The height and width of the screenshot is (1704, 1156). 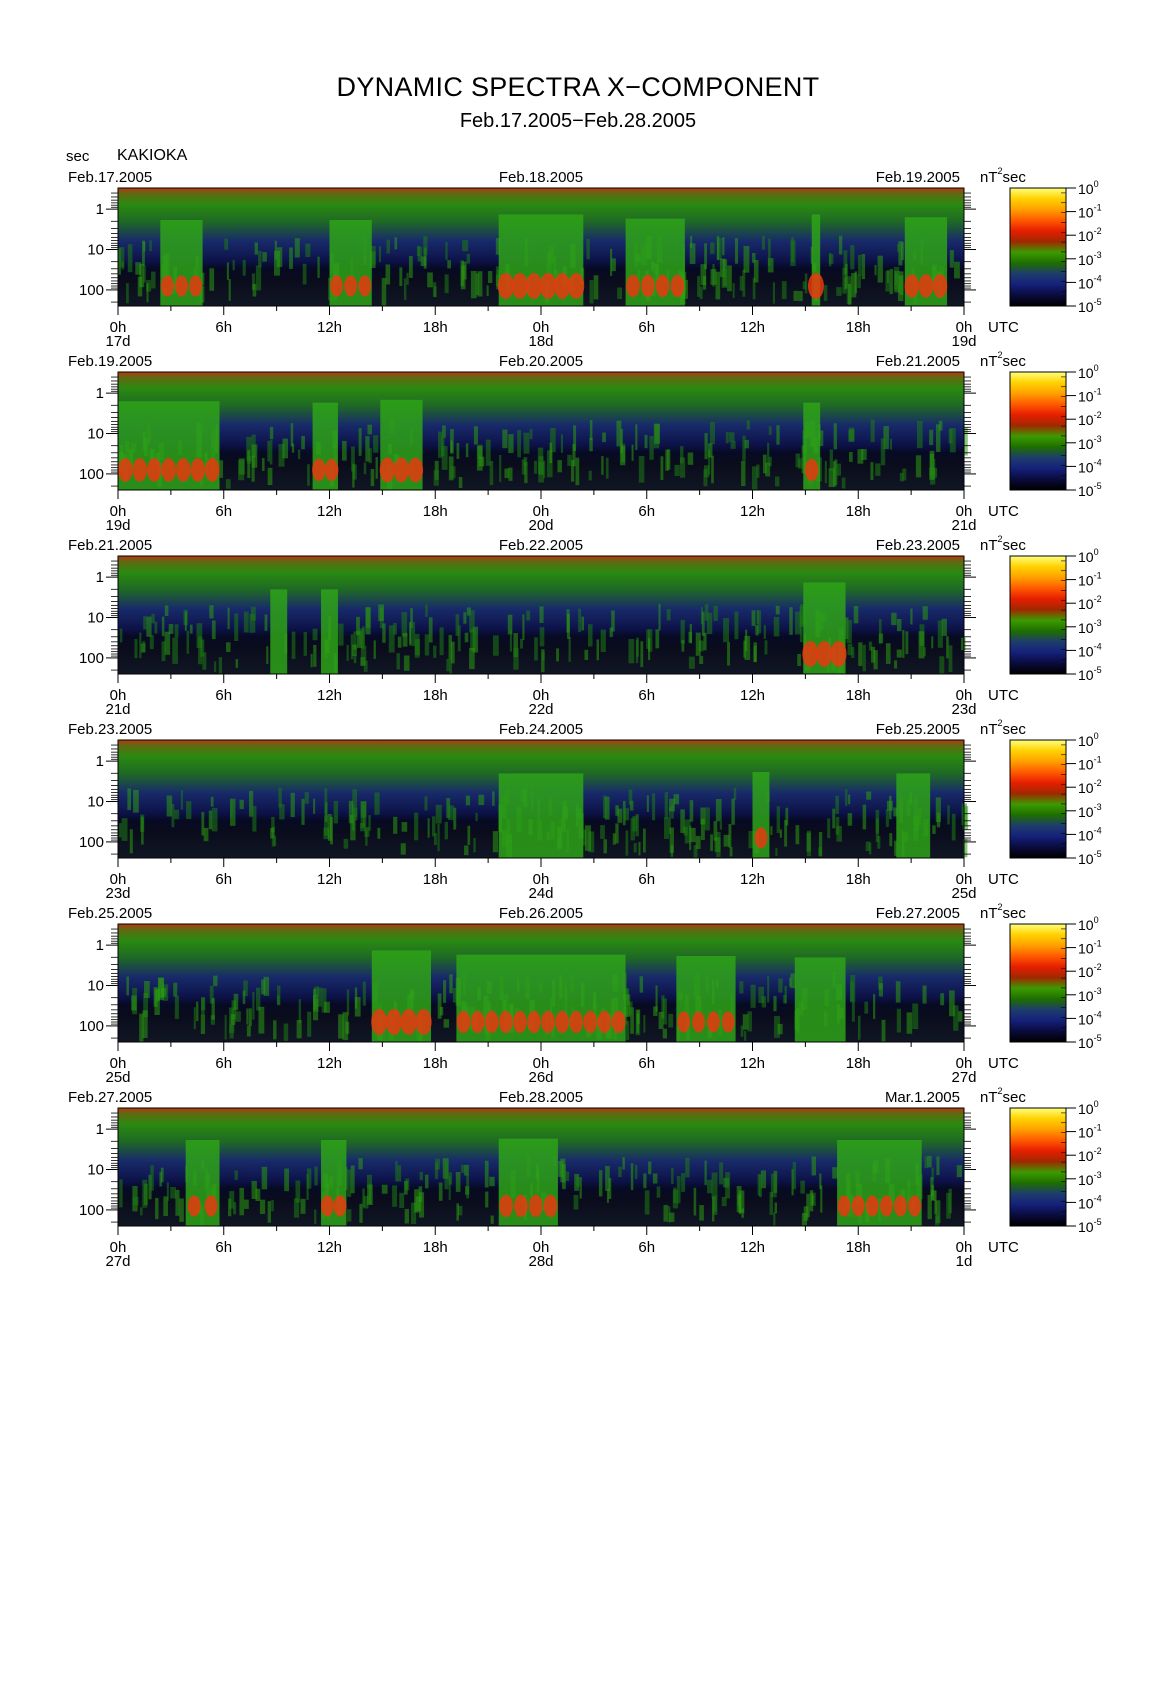 What do you see at coordinates (963, 709) in the screenshot?
I see `day-label-right: 23d` at bounding box center [963, 709].